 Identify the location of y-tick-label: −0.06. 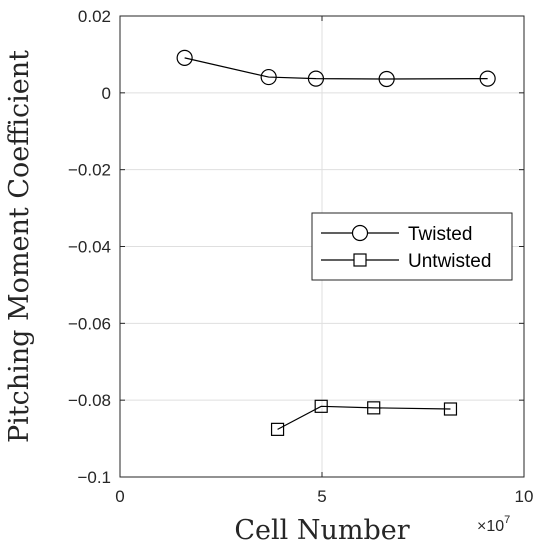
(89, 323).